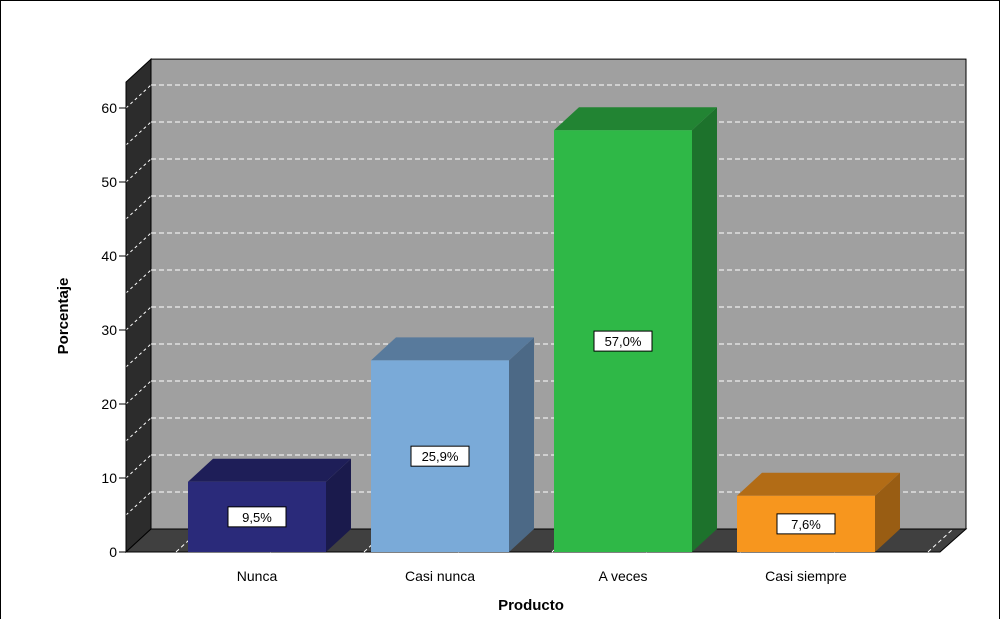 The height and width of the screenshot is (619, 1002). I want to click on data-label: 7,6%, so click(806, 524).